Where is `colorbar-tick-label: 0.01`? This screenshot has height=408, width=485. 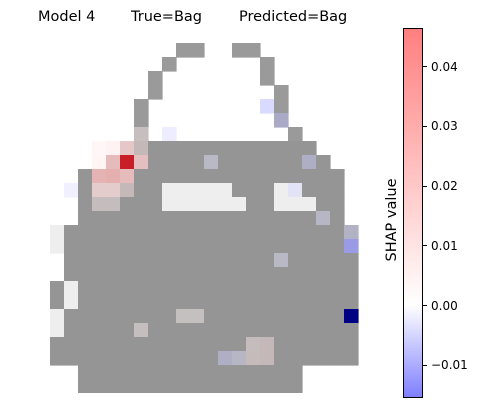
colorbar-tick-label: 0.01 is located at coordinates (444, 245).